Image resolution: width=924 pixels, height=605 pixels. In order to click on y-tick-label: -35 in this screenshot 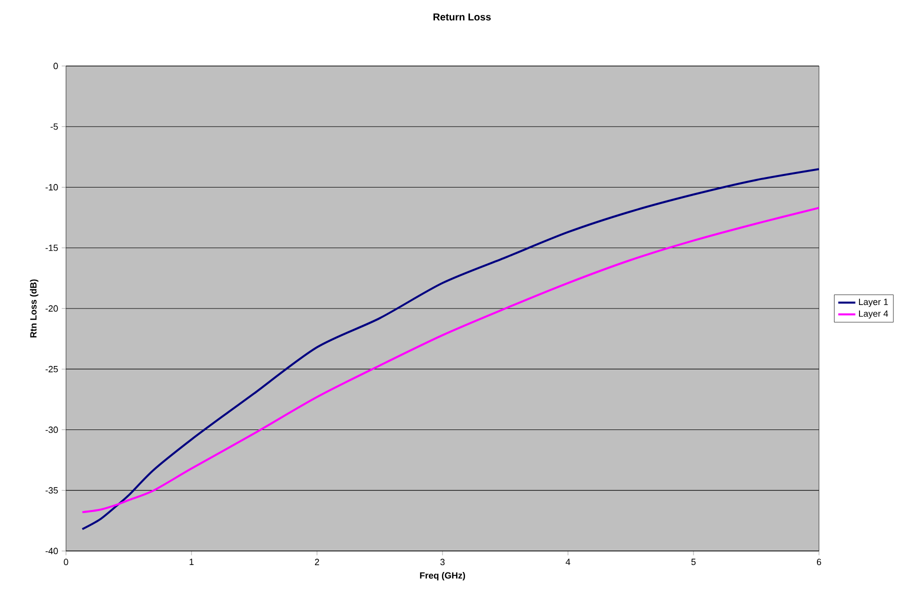, I will do `click(52, 490)`.